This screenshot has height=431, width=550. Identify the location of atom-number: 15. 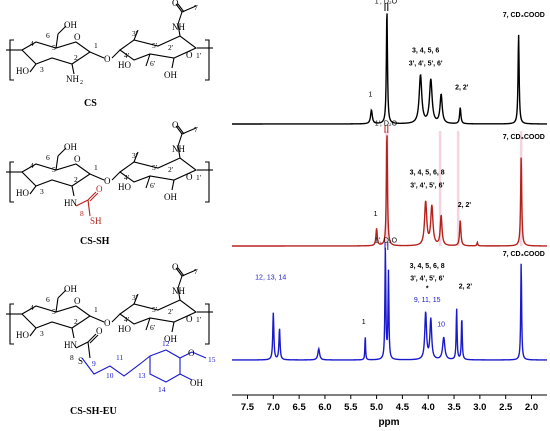
(212, 359).